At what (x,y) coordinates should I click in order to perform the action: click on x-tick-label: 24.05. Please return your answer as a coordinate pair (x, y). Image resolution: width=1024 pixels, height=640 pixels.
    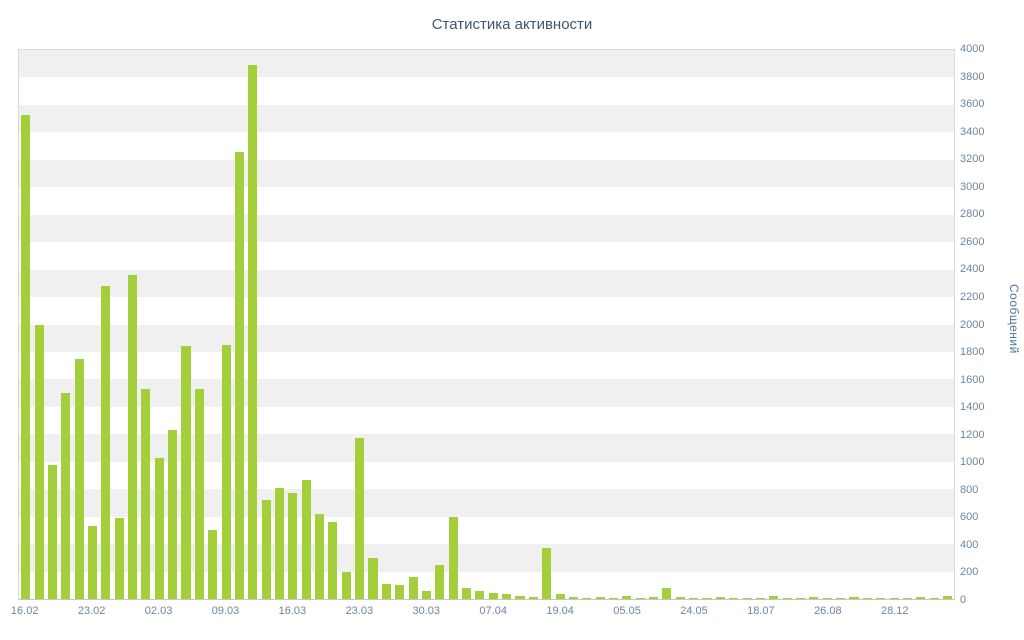
    Looking at the image, I should click on (694, 611).